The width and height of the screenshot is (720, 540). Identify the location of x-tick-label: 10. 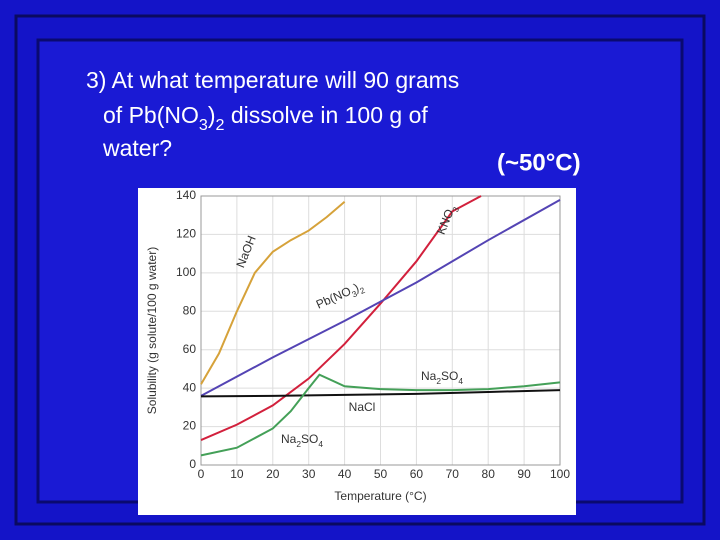
(237, 474).